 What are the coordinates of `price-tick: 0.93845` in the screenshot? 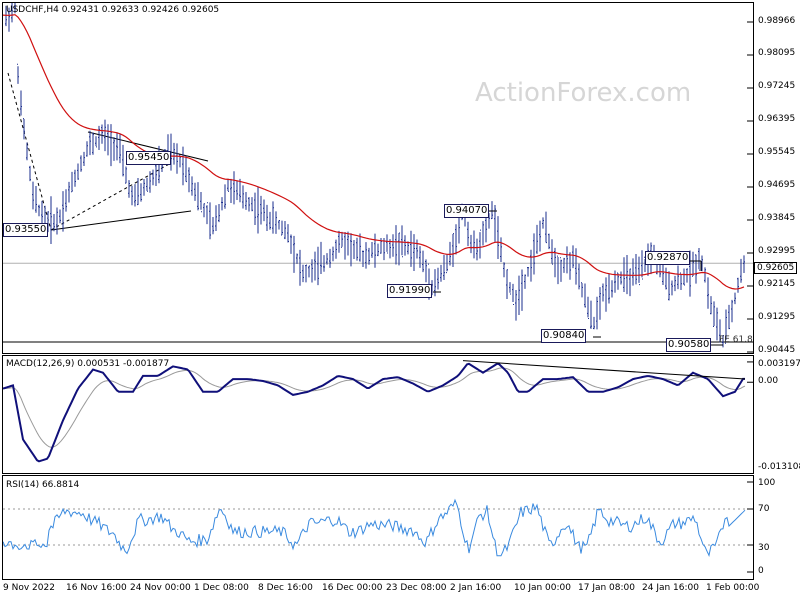 It's located at (777, 218).